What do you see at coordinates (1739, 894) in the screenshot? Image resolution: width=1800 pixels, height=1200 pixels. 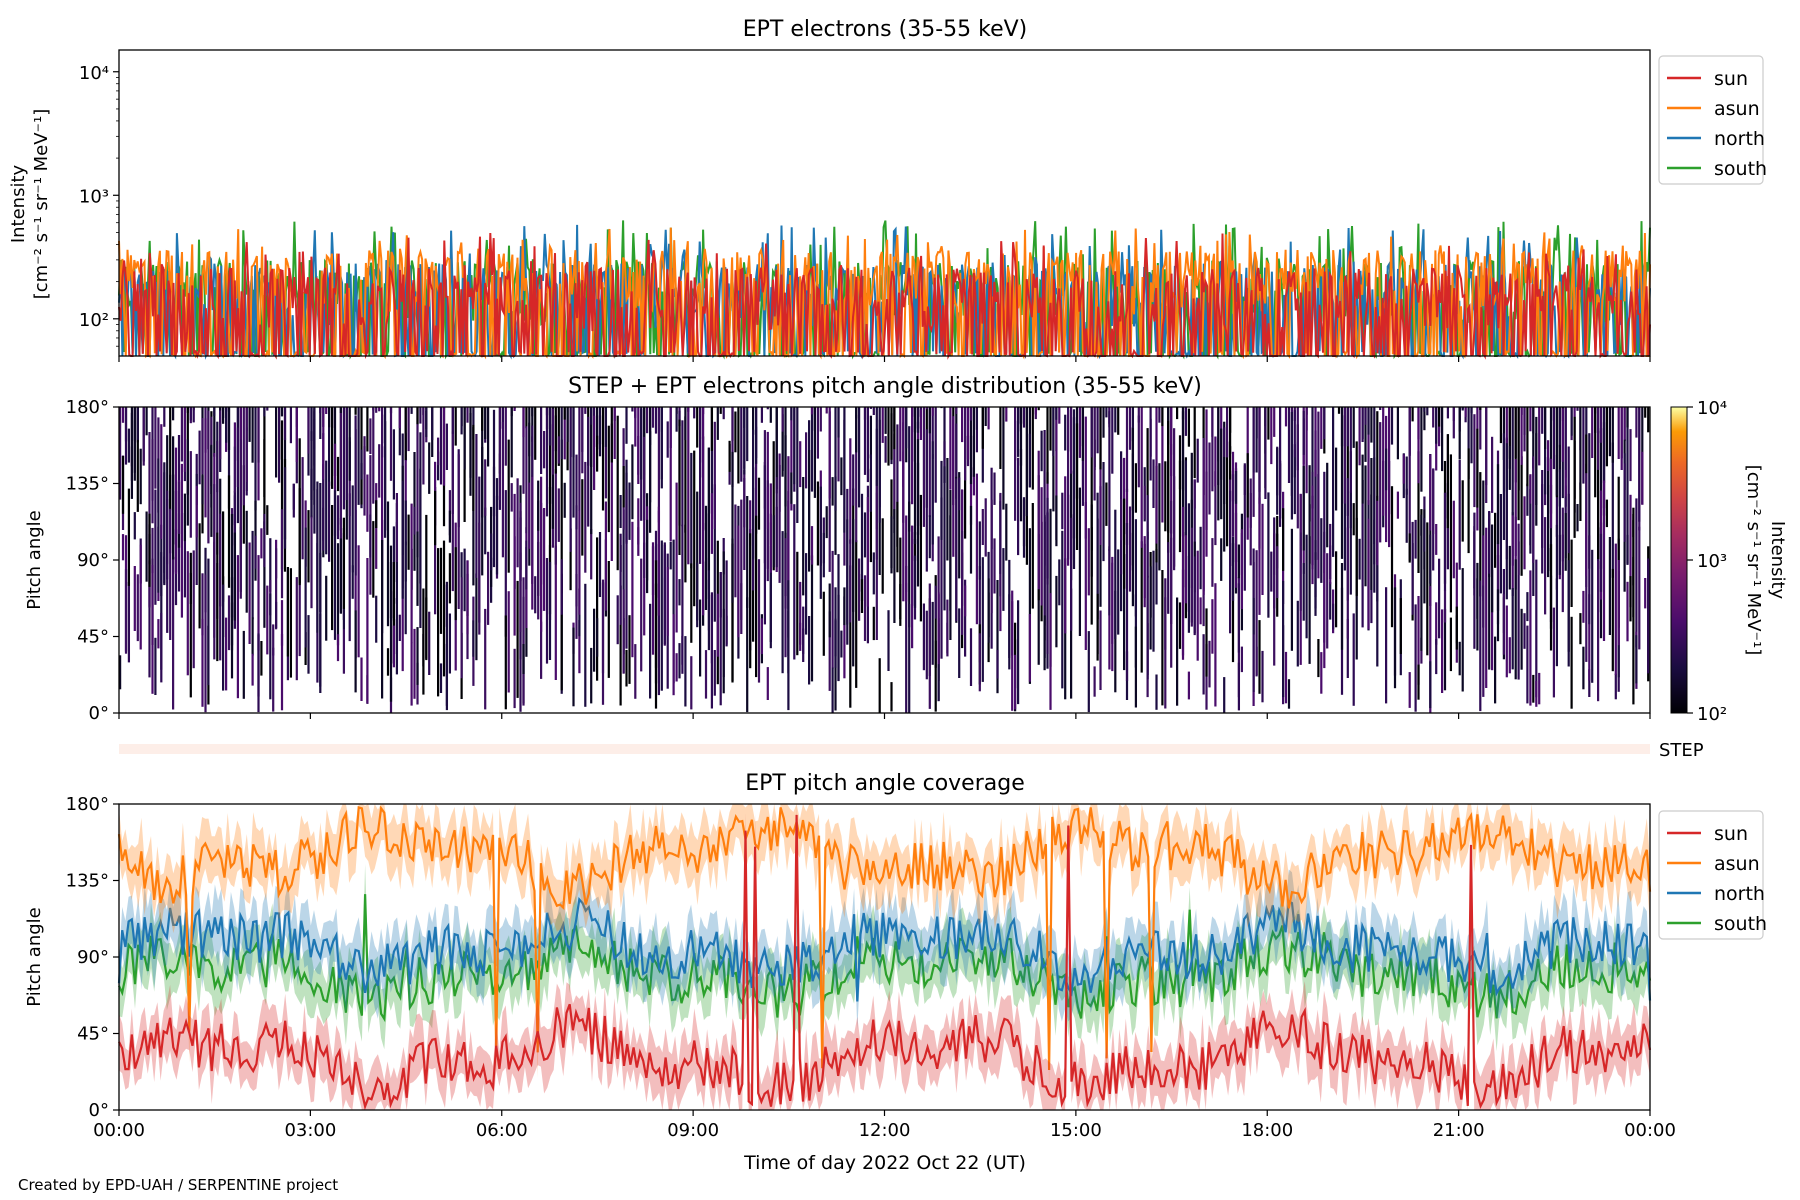 I see `legend-label-north: north` at bounding box center [1739, 894].